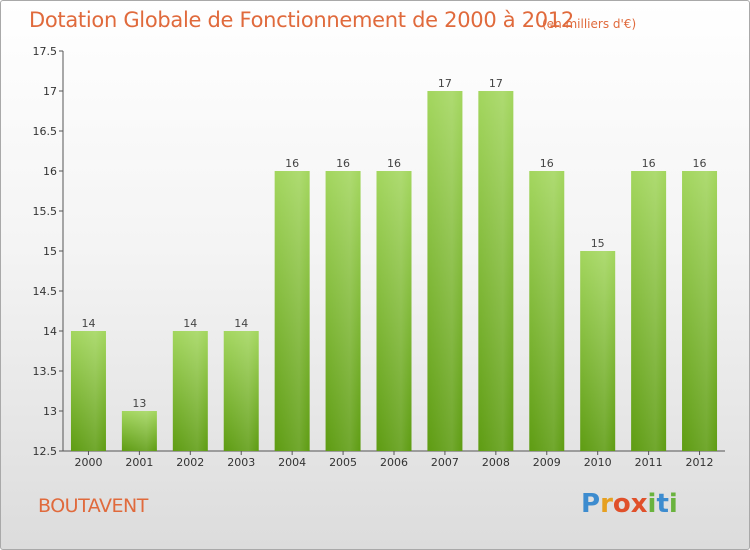 This screenshot has height=550, width=750. What do you see at coordinates (45, 51) in the screenshot?
I see `y-tick-label: 17.5` at bounding box center [45, 51].